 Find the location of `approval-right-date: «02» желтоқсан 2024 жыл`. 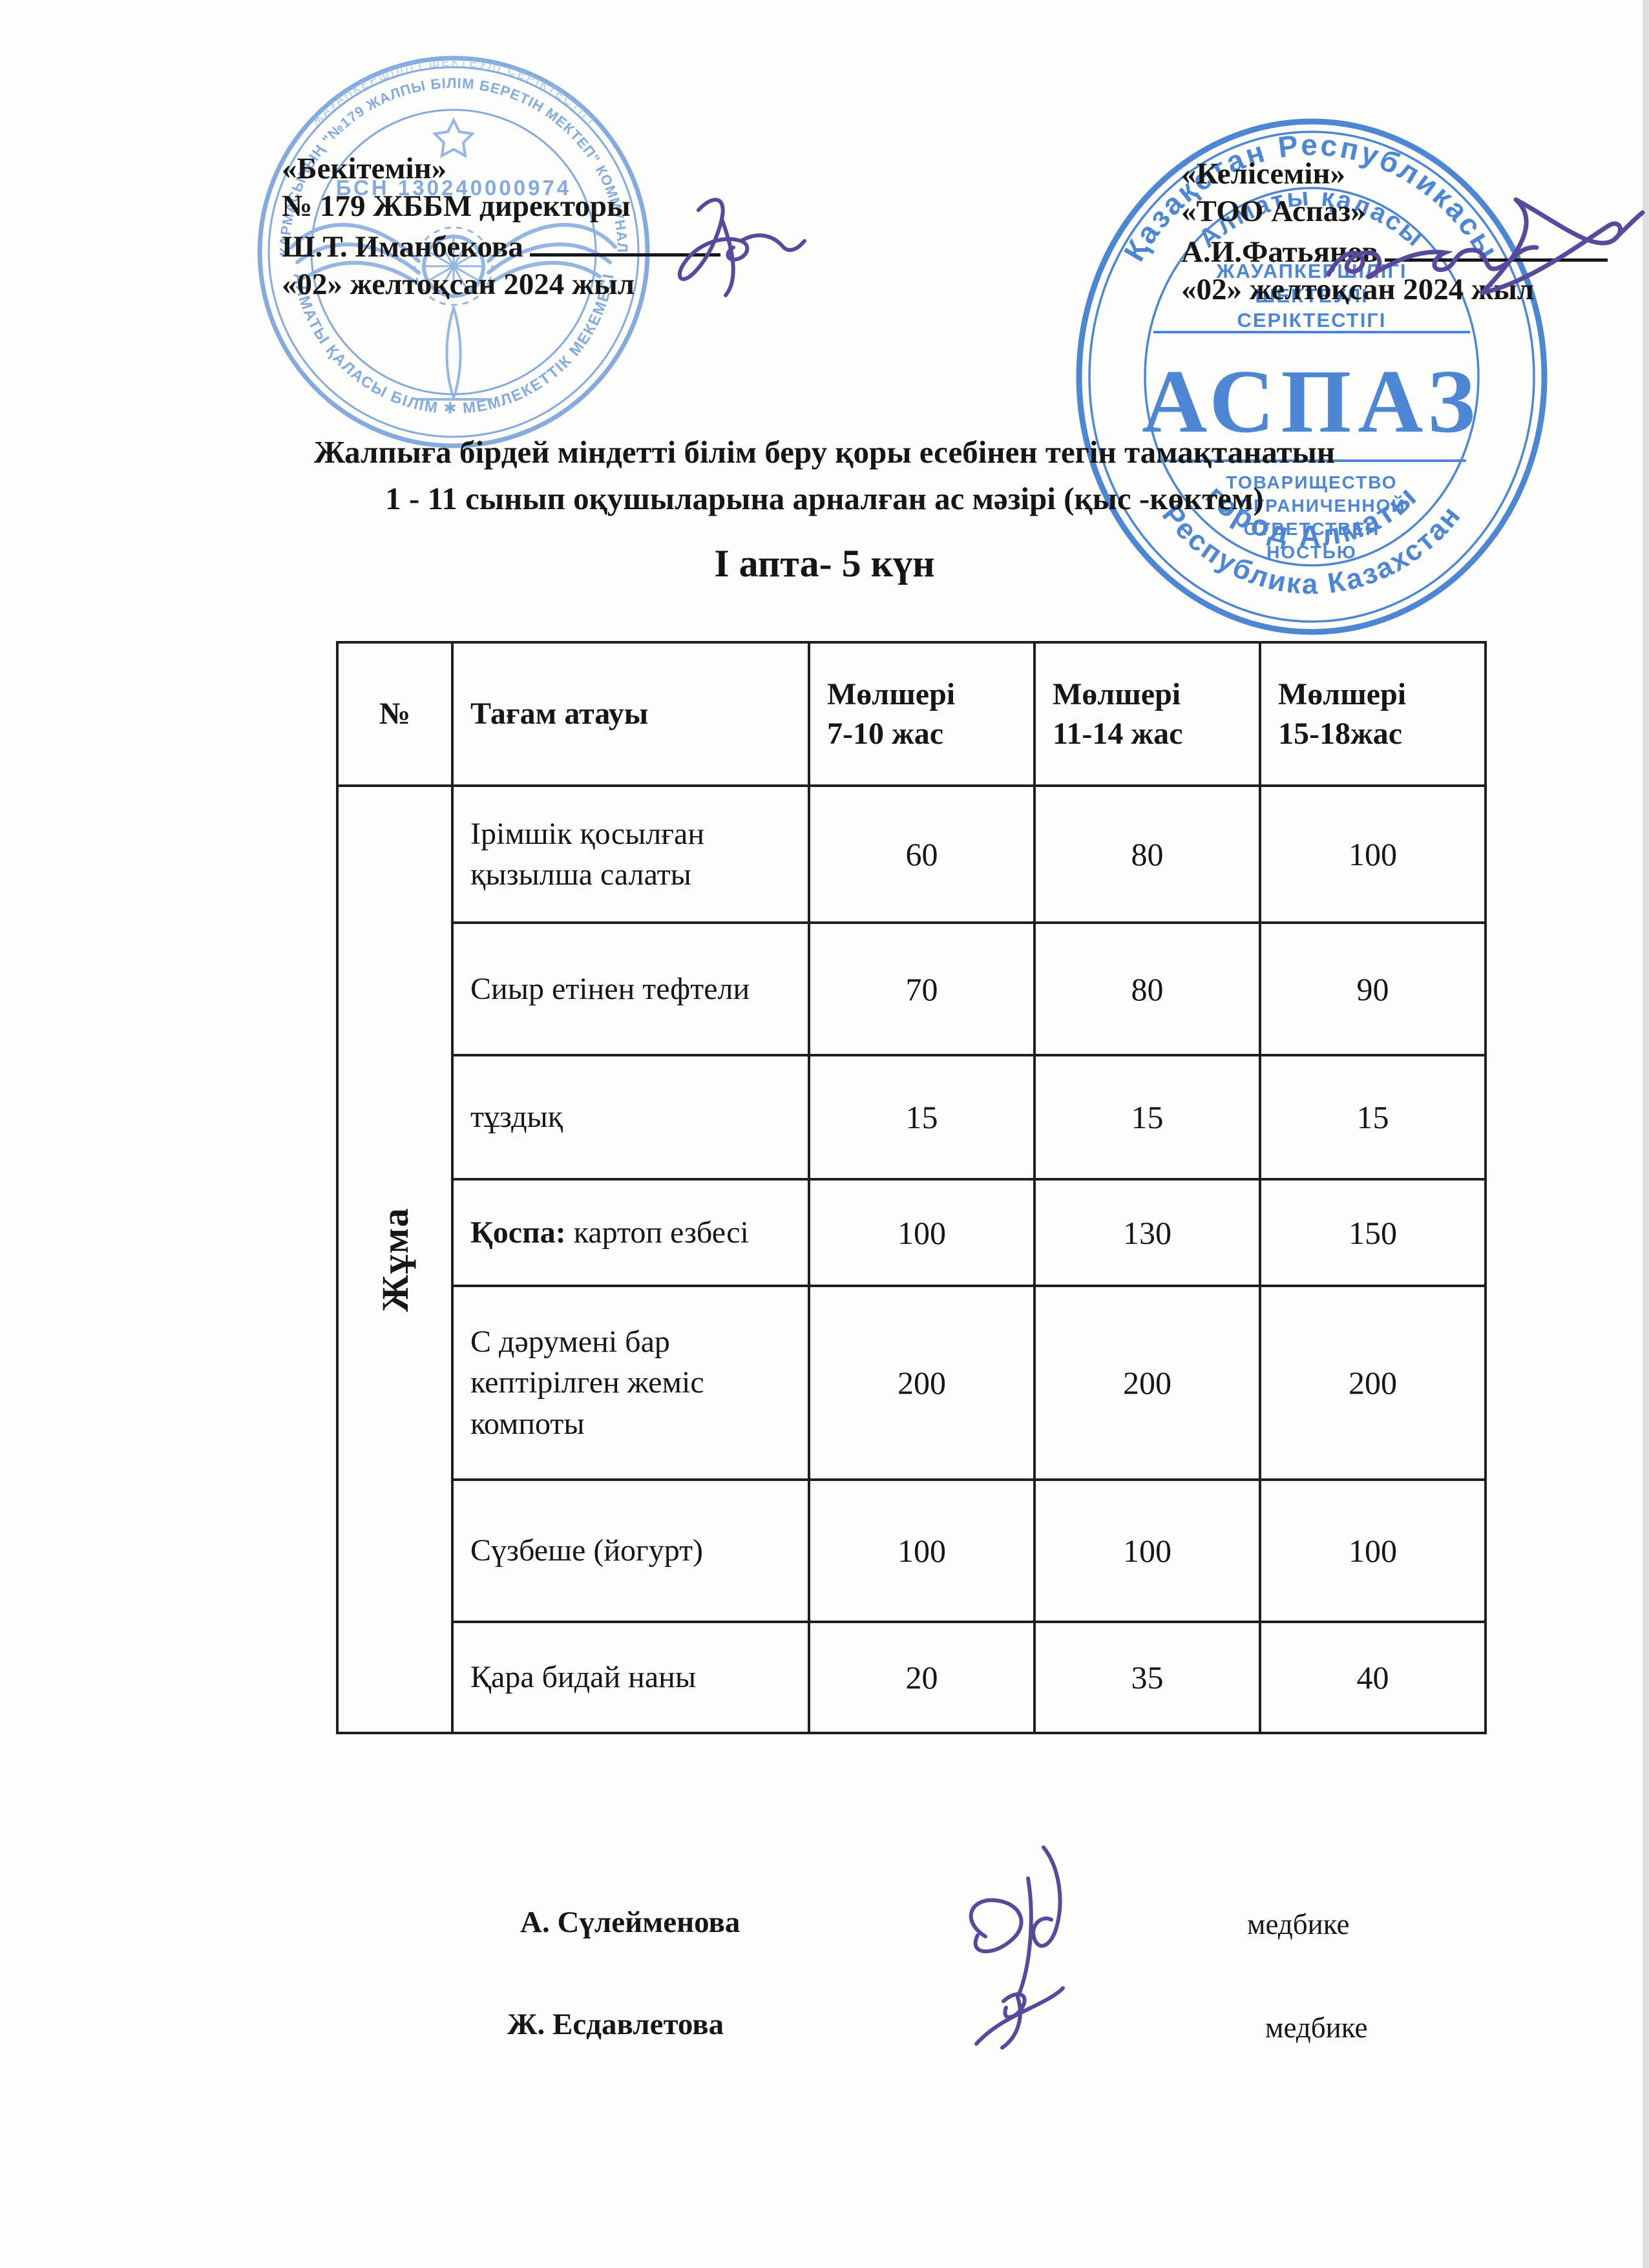

approval-right-date: «02» желтоқсан 2024 жыл is located at coordinates (1358, 289).